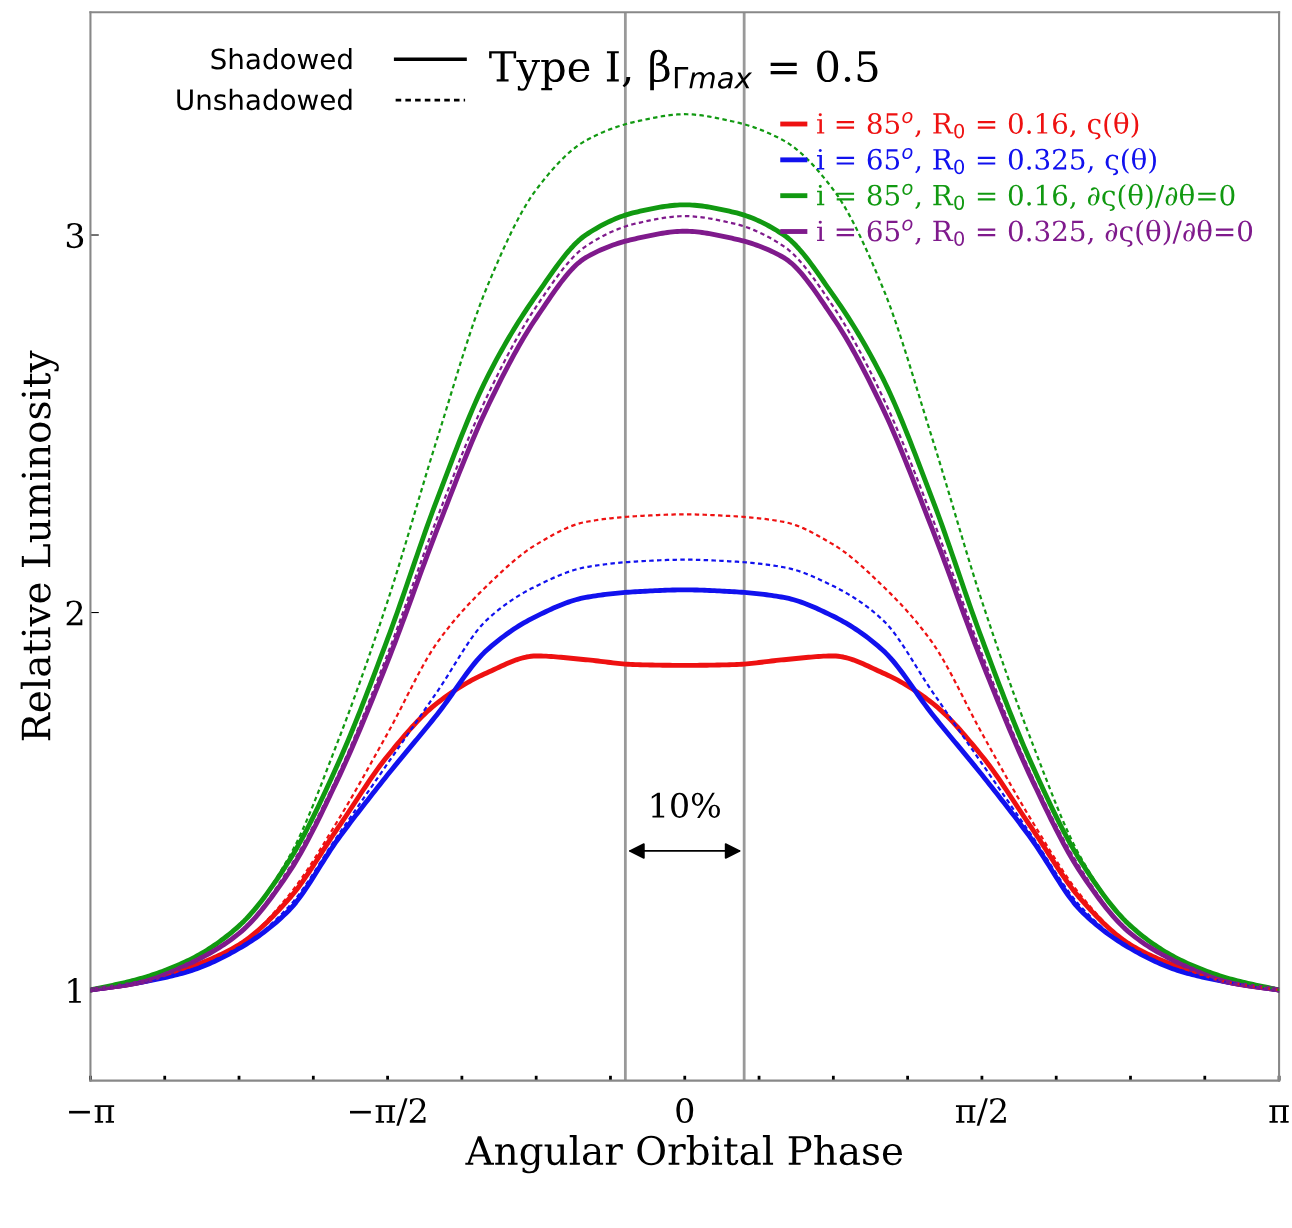 This screenshot has width=1292, height=1228. I want to click on y-tick-label: 3, so click(75, 235).